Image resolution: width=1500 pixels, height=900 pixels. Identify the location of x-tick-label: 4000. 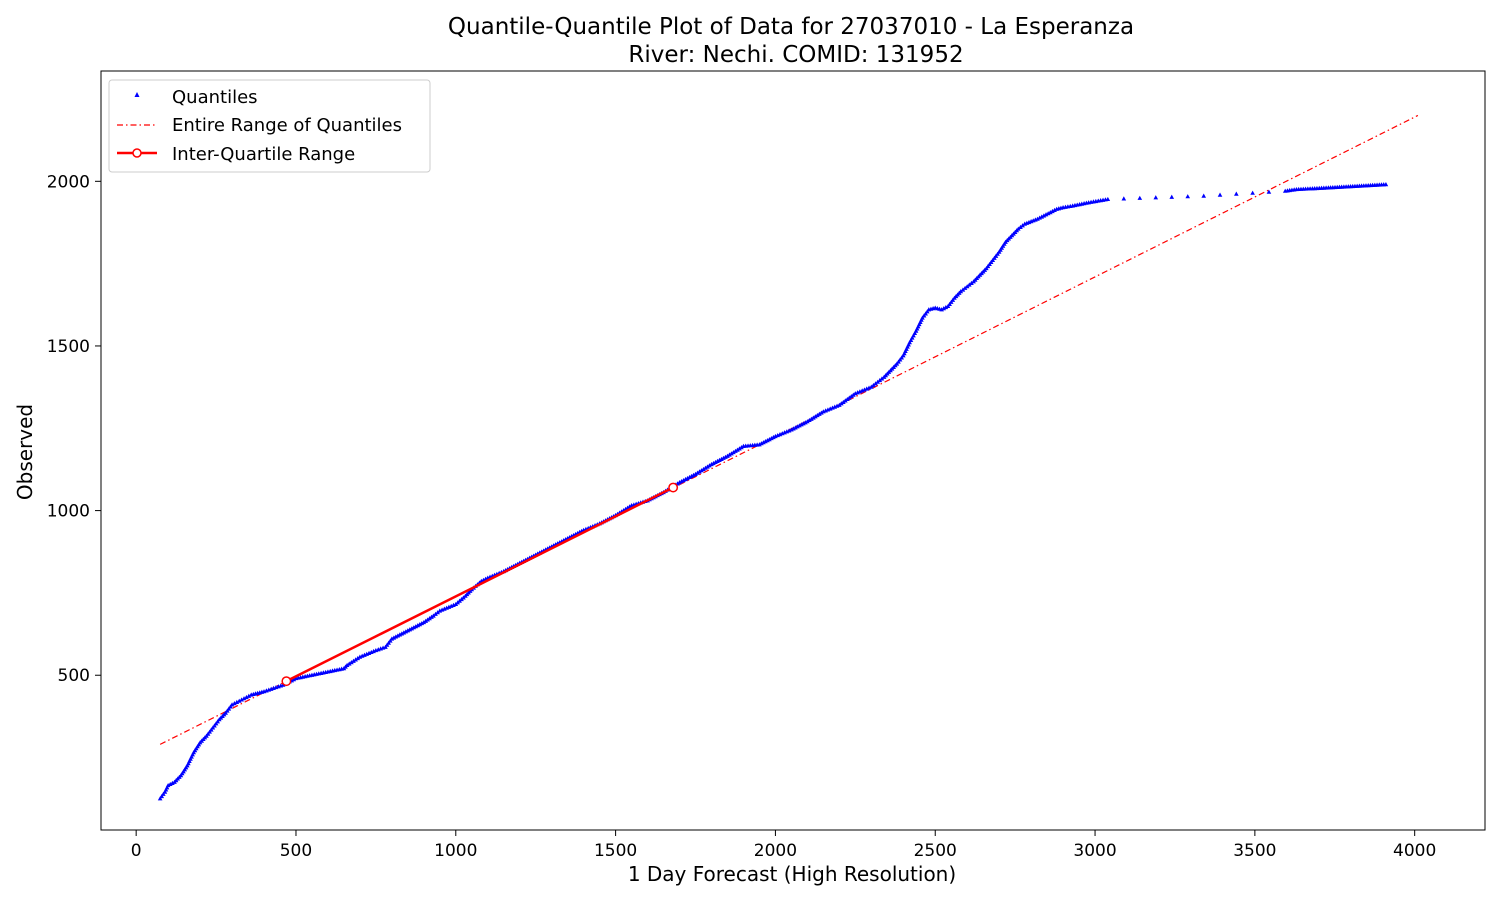
(1414, 851).